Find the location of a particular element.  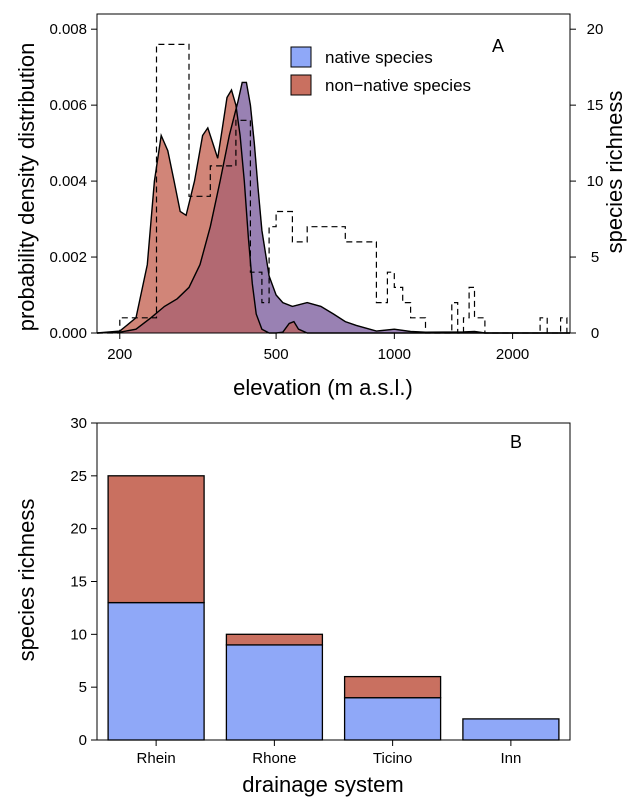

legend: native species non−native species is located at coordinates (380, 71).